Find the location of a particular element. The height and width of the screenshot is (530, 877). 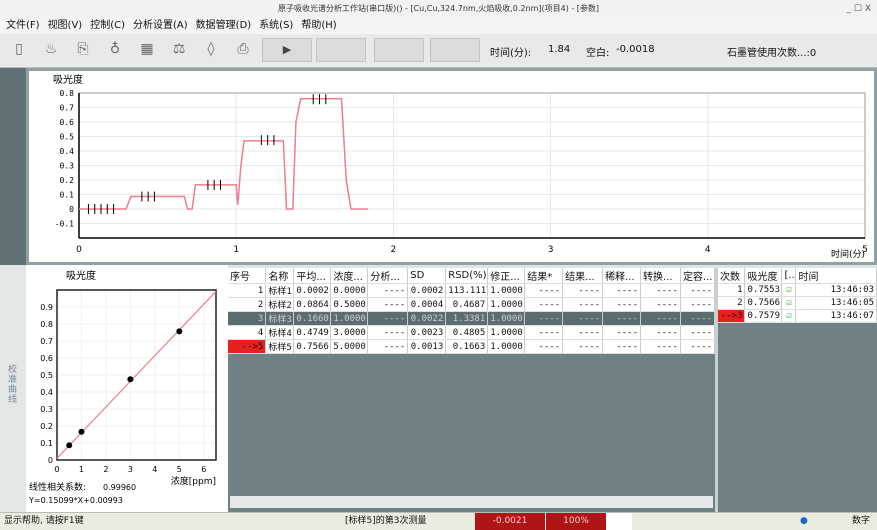

calc-icon: ▦ is located at coordinates (147, 49).